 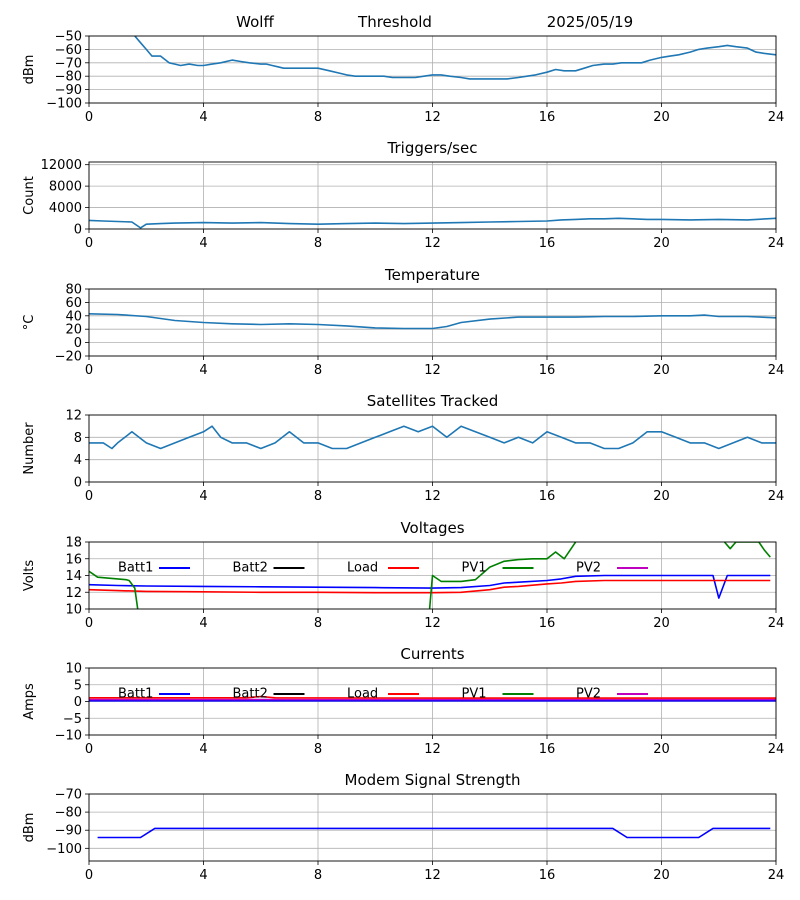 I want to click on series-line-satellites, so click(x=432, y=437).